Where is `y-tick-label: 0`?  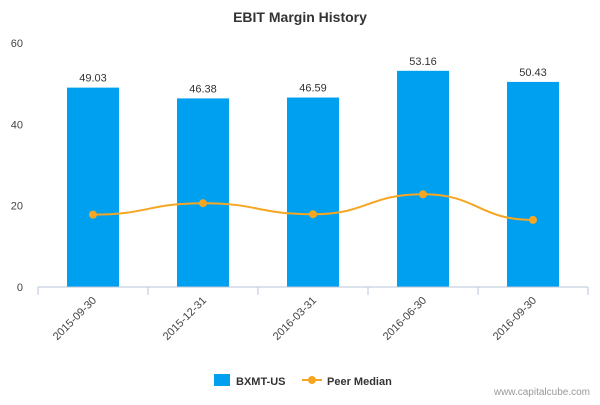 y-tick-label: 0 is located at coordinates (20, 288).